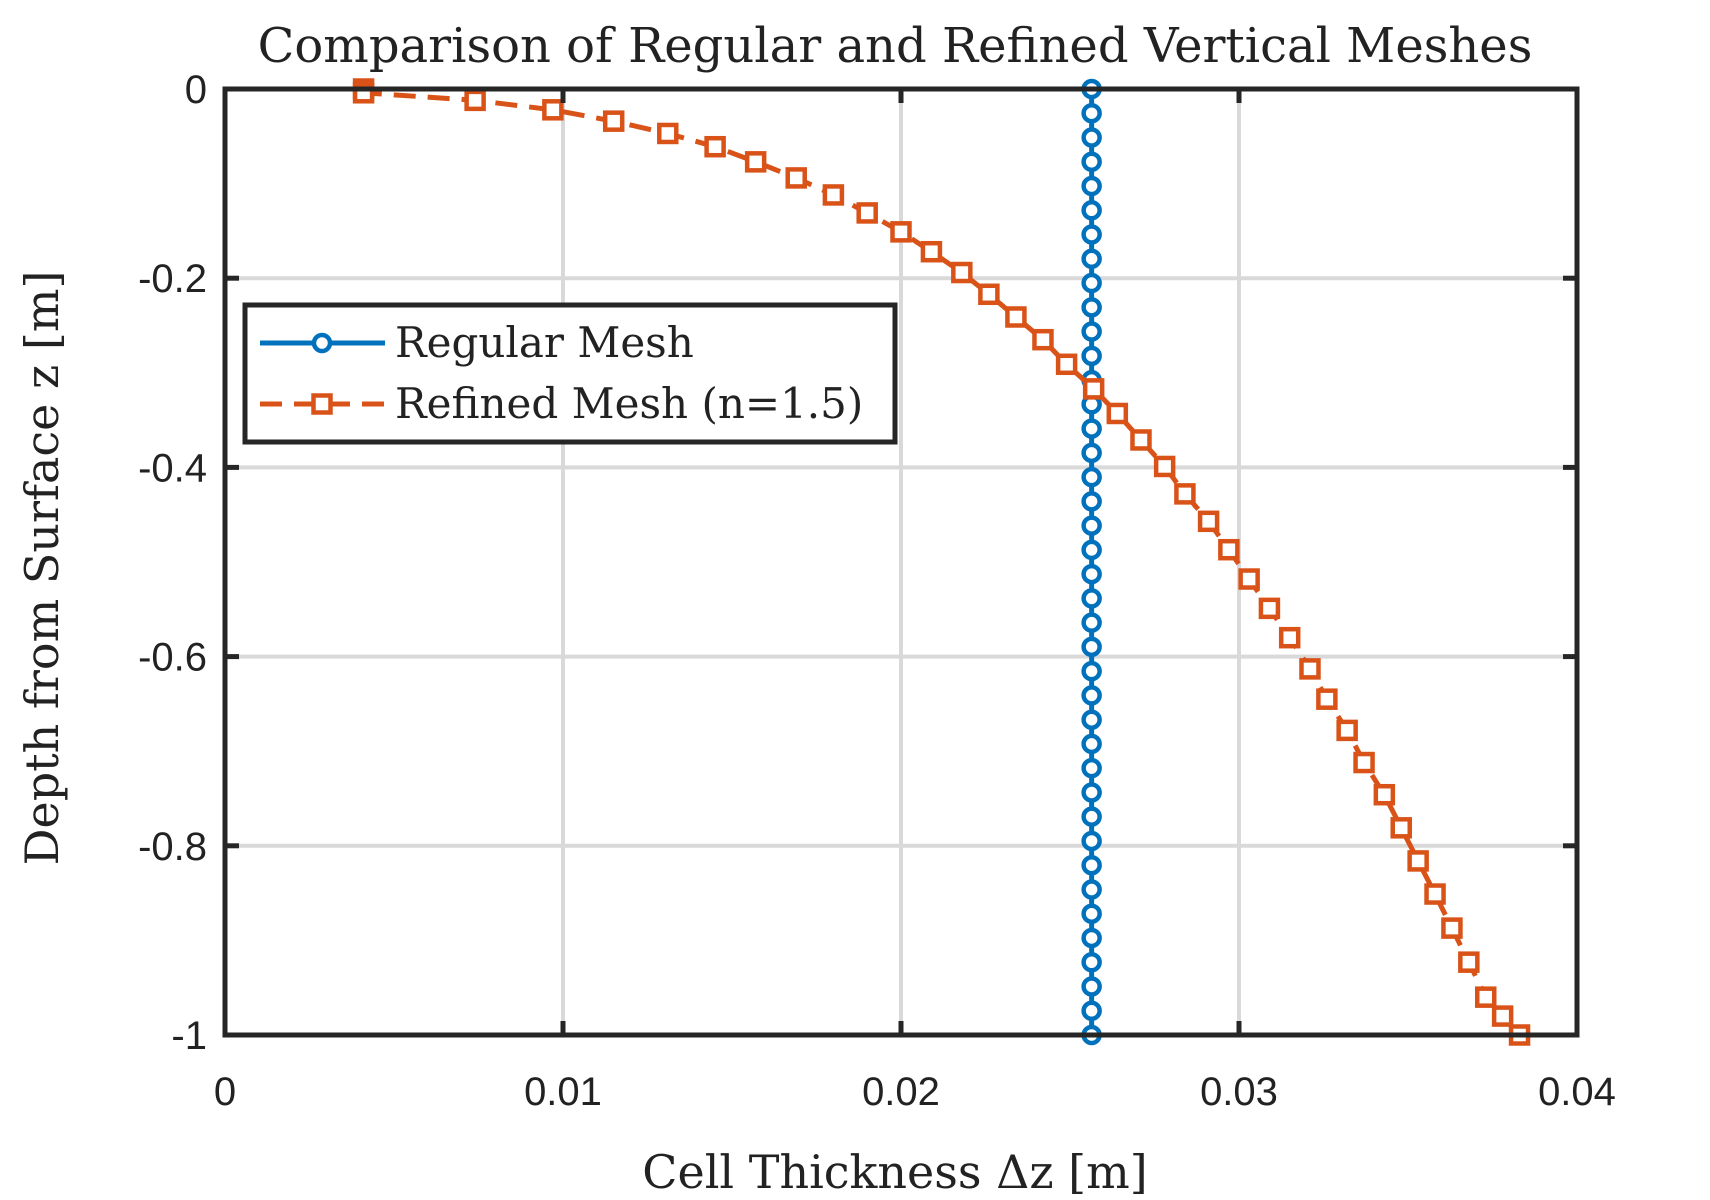 The width and height of the screenshot is (1710, 1200). Describe the element at coordinates (544, 342) in the screenshot. I see `legend-label: Regular Mesh` at that location.